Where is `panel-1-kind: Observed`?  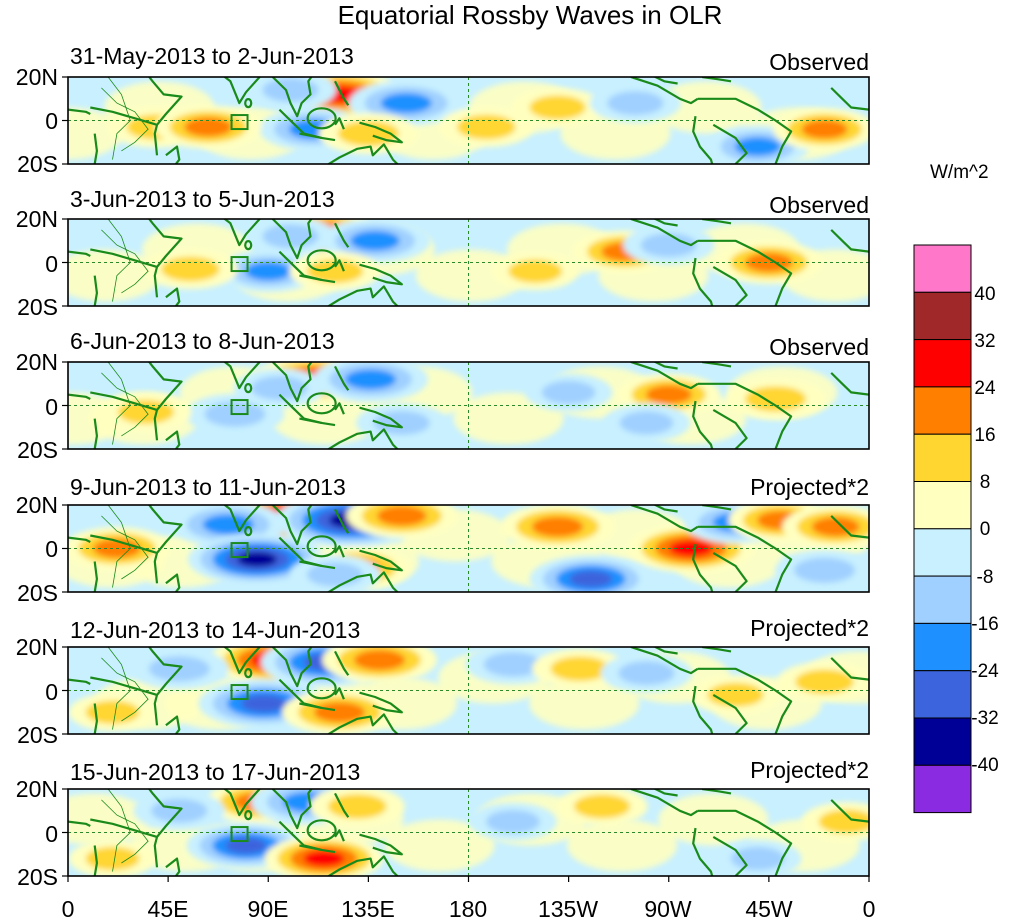
panel-1-kind: Observed is located at coordinates (819, 62).